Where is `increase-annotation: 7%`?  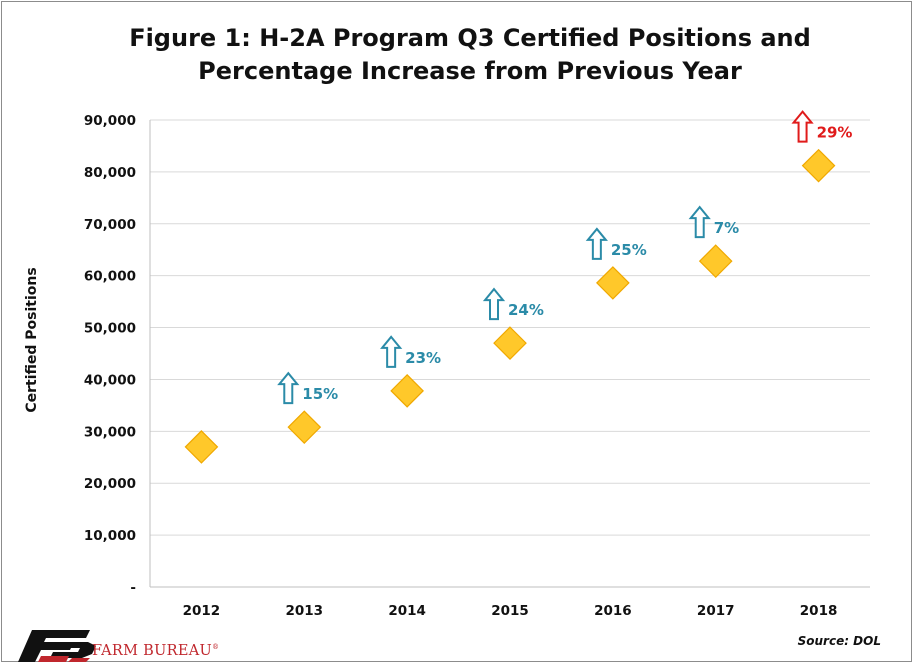
increase-annotation: 7% is located at coordinates (713, 222).